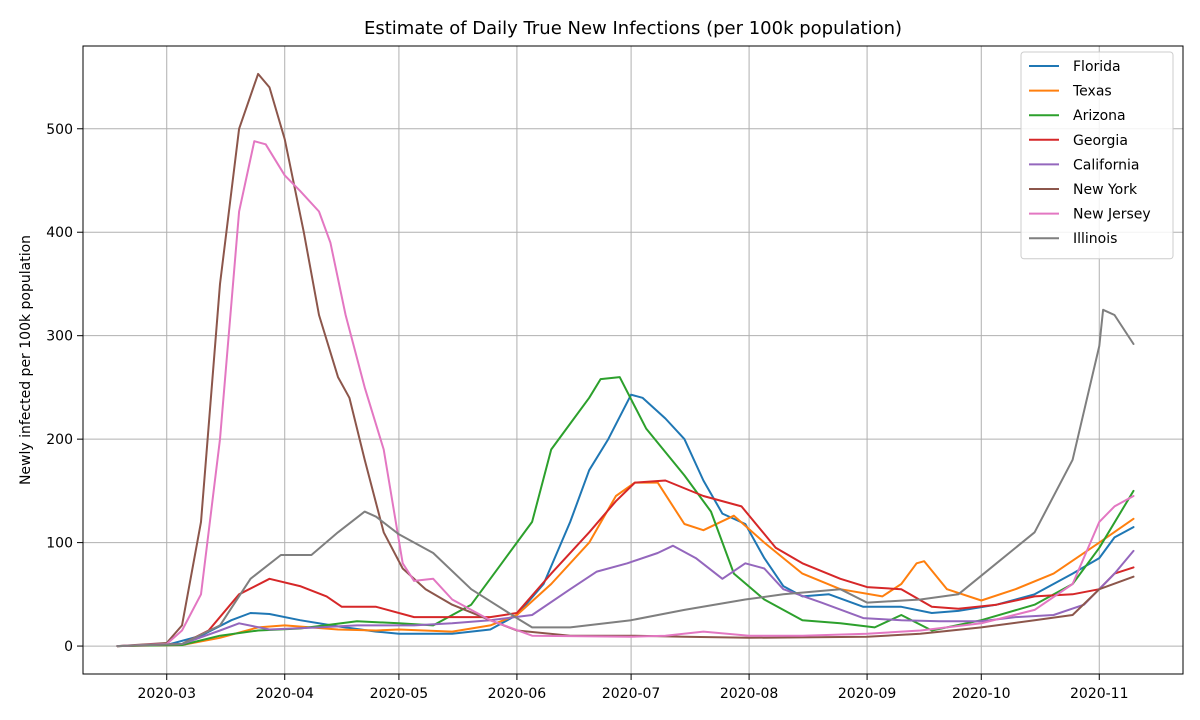  I want to click on y-tick-label: 400, so click(59, 233).